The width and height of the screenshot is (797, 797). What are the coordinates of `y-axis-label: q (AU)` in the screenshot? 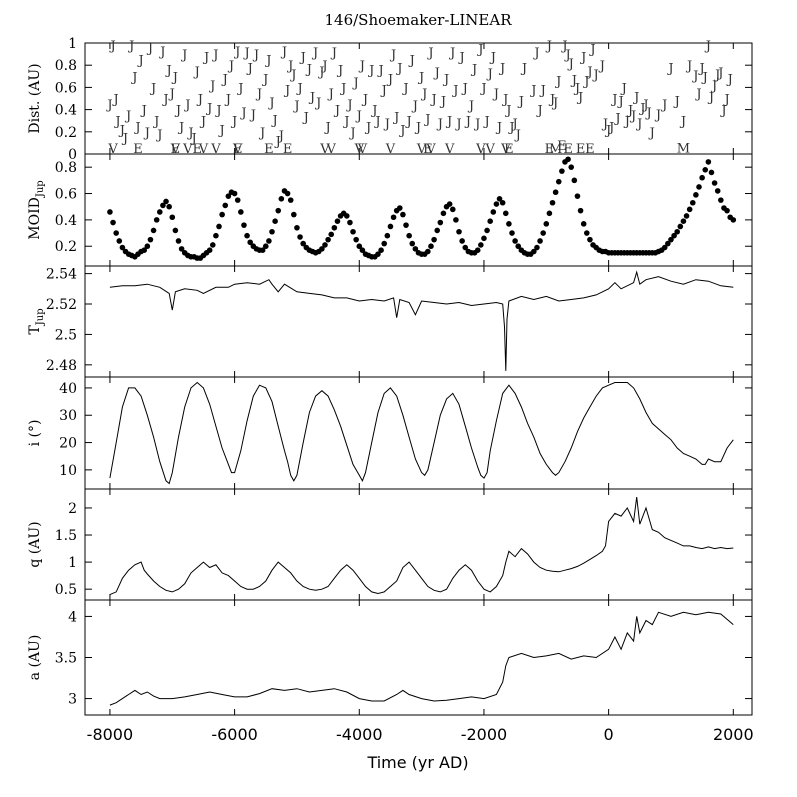 It's located at (35, 544).